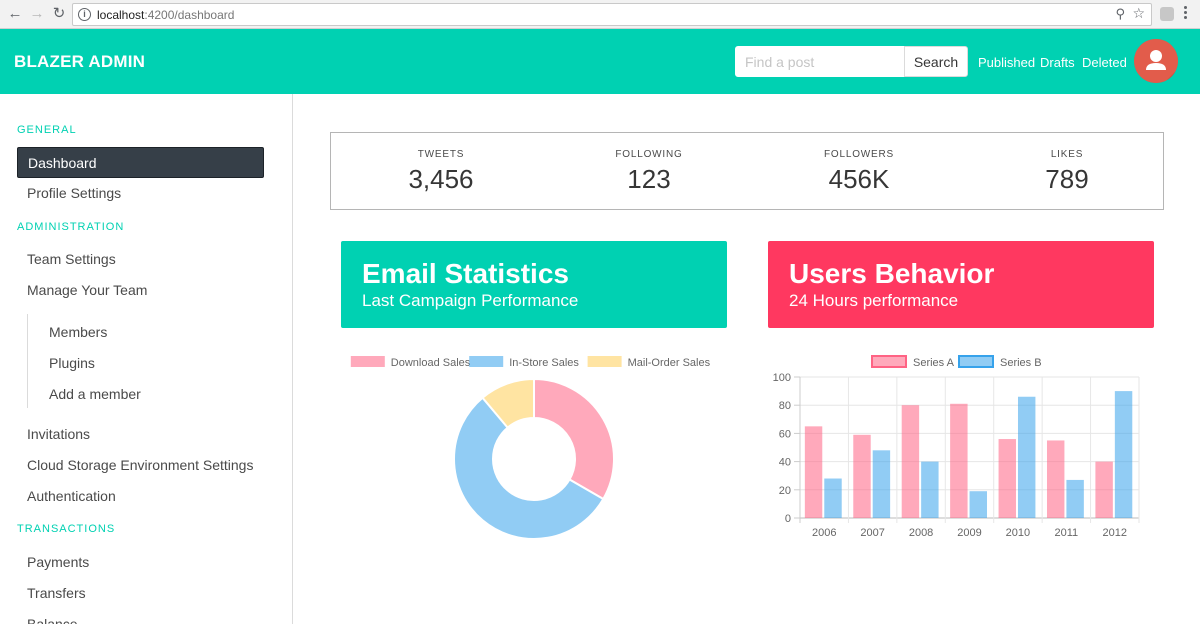 The image size is (1200, 624). Describe the element at coordinates (1115, 533) in the screenshot. I see `x-tick-label: 2012` at that location.